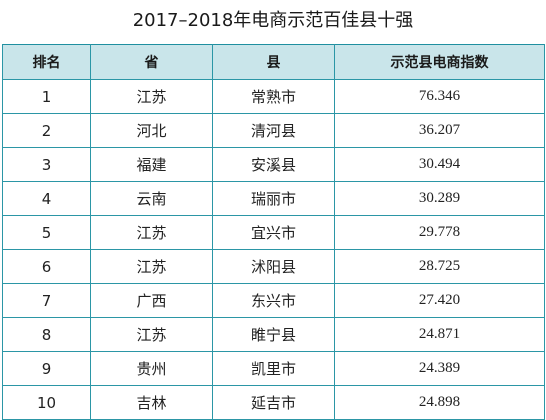 The height and width of the screenshot is (420, 546). What do you see at coordinates (439, 266) in the screenshot?
I see `index-cell: 28.725` at bounding box center [439, 266].